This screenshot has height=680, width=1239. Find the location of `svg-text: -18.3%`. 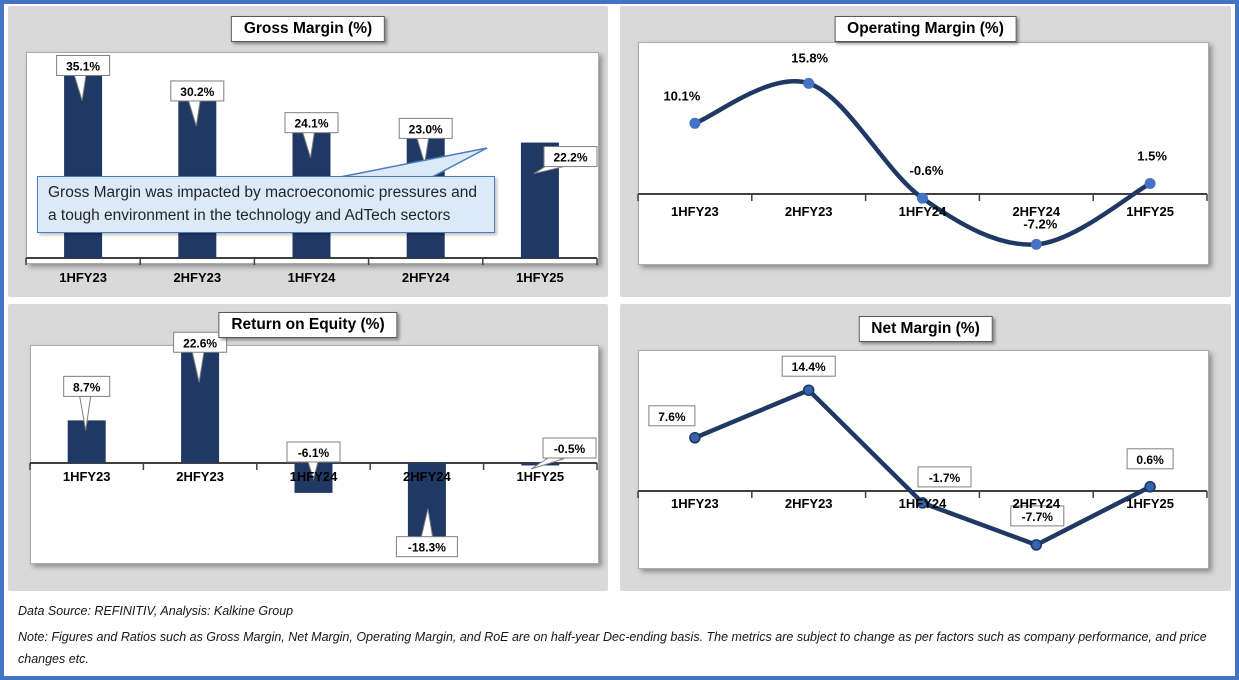

svg-text: -18.3% is located at coordinates (427, 548).